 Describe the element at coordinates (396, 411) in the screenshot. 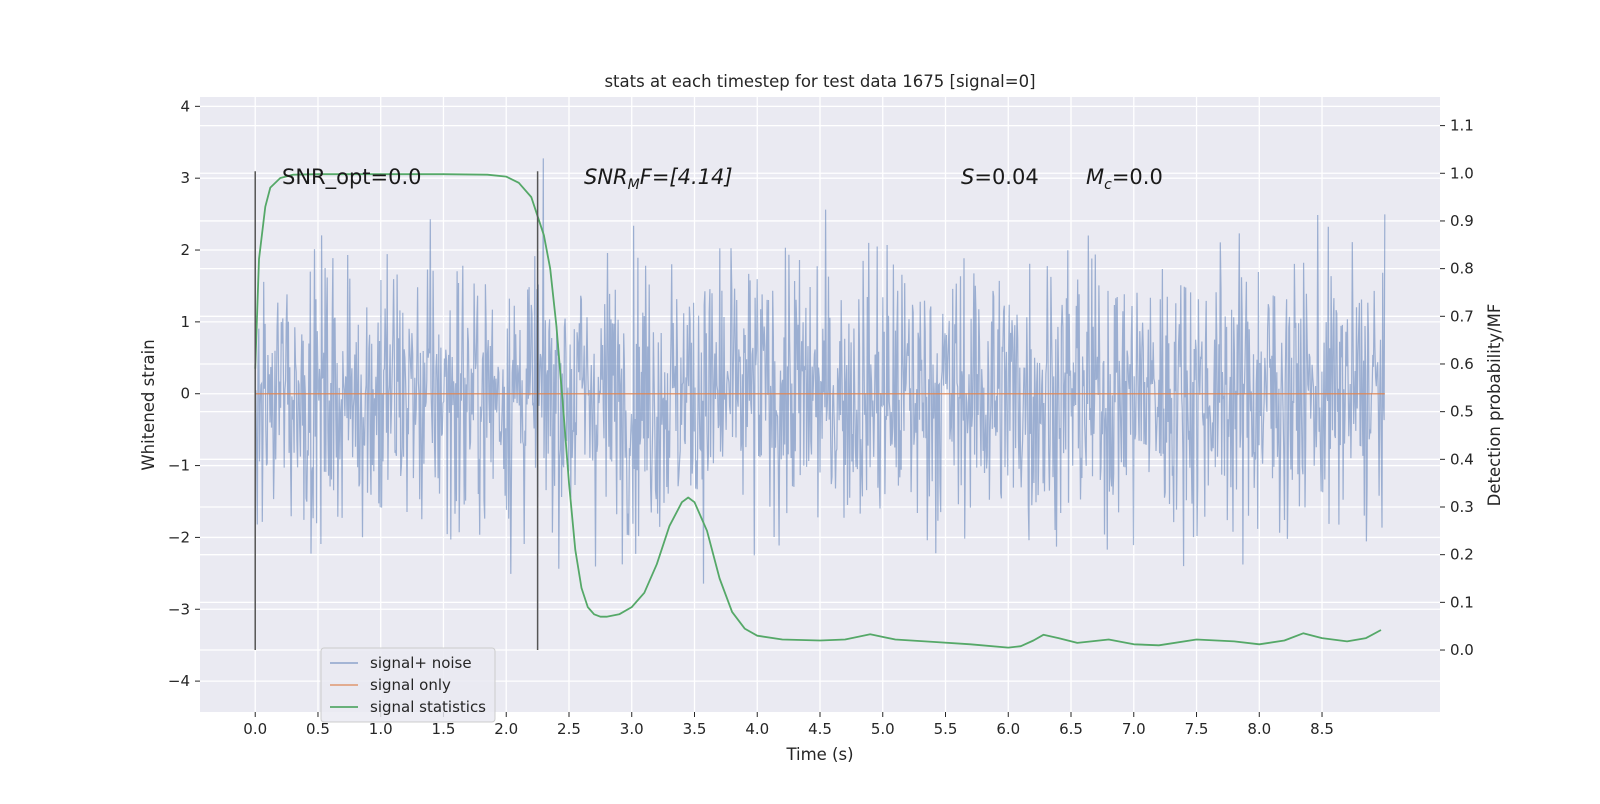

I see `vertical-markers` at that location.